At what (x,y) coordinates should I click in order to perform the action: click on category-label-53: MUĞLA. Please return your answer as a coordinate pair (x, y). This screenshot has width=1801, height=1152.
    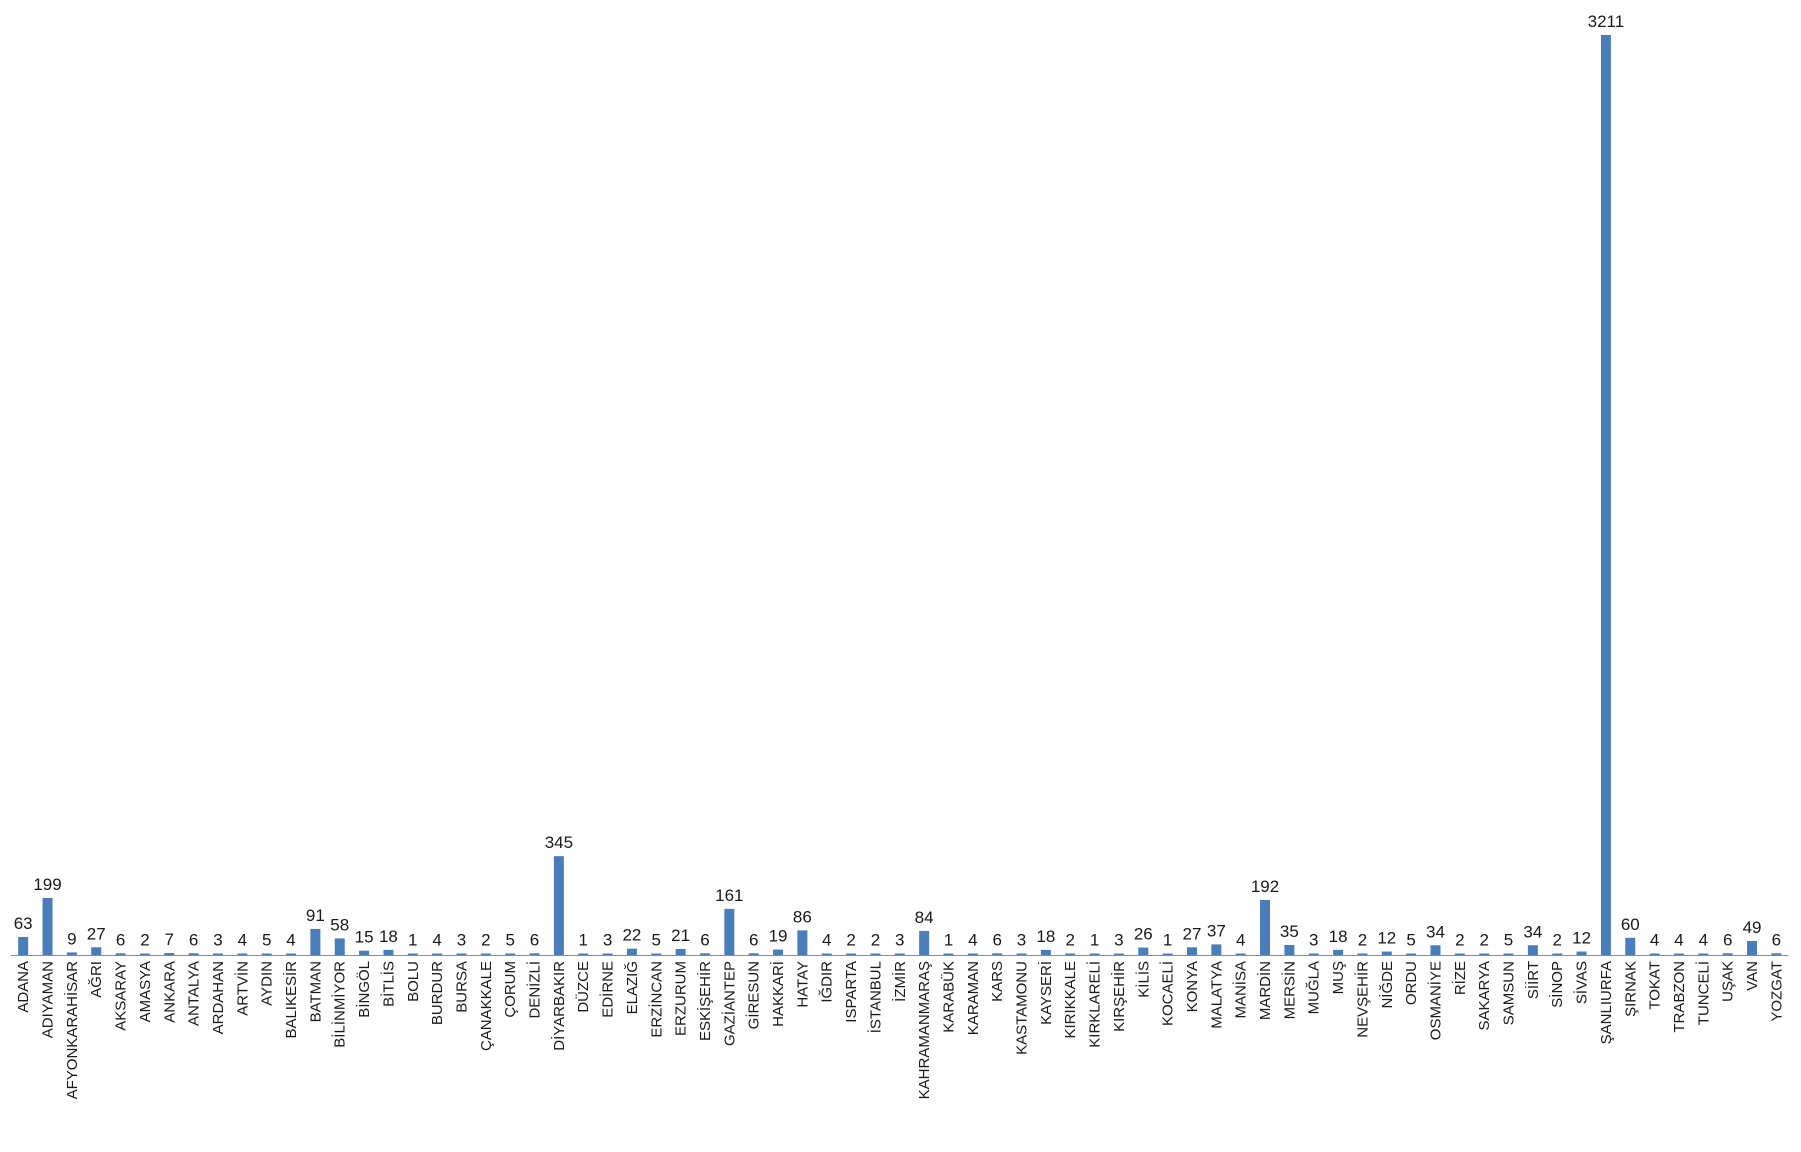
    Looking at the image, I should click on (1314, 987).